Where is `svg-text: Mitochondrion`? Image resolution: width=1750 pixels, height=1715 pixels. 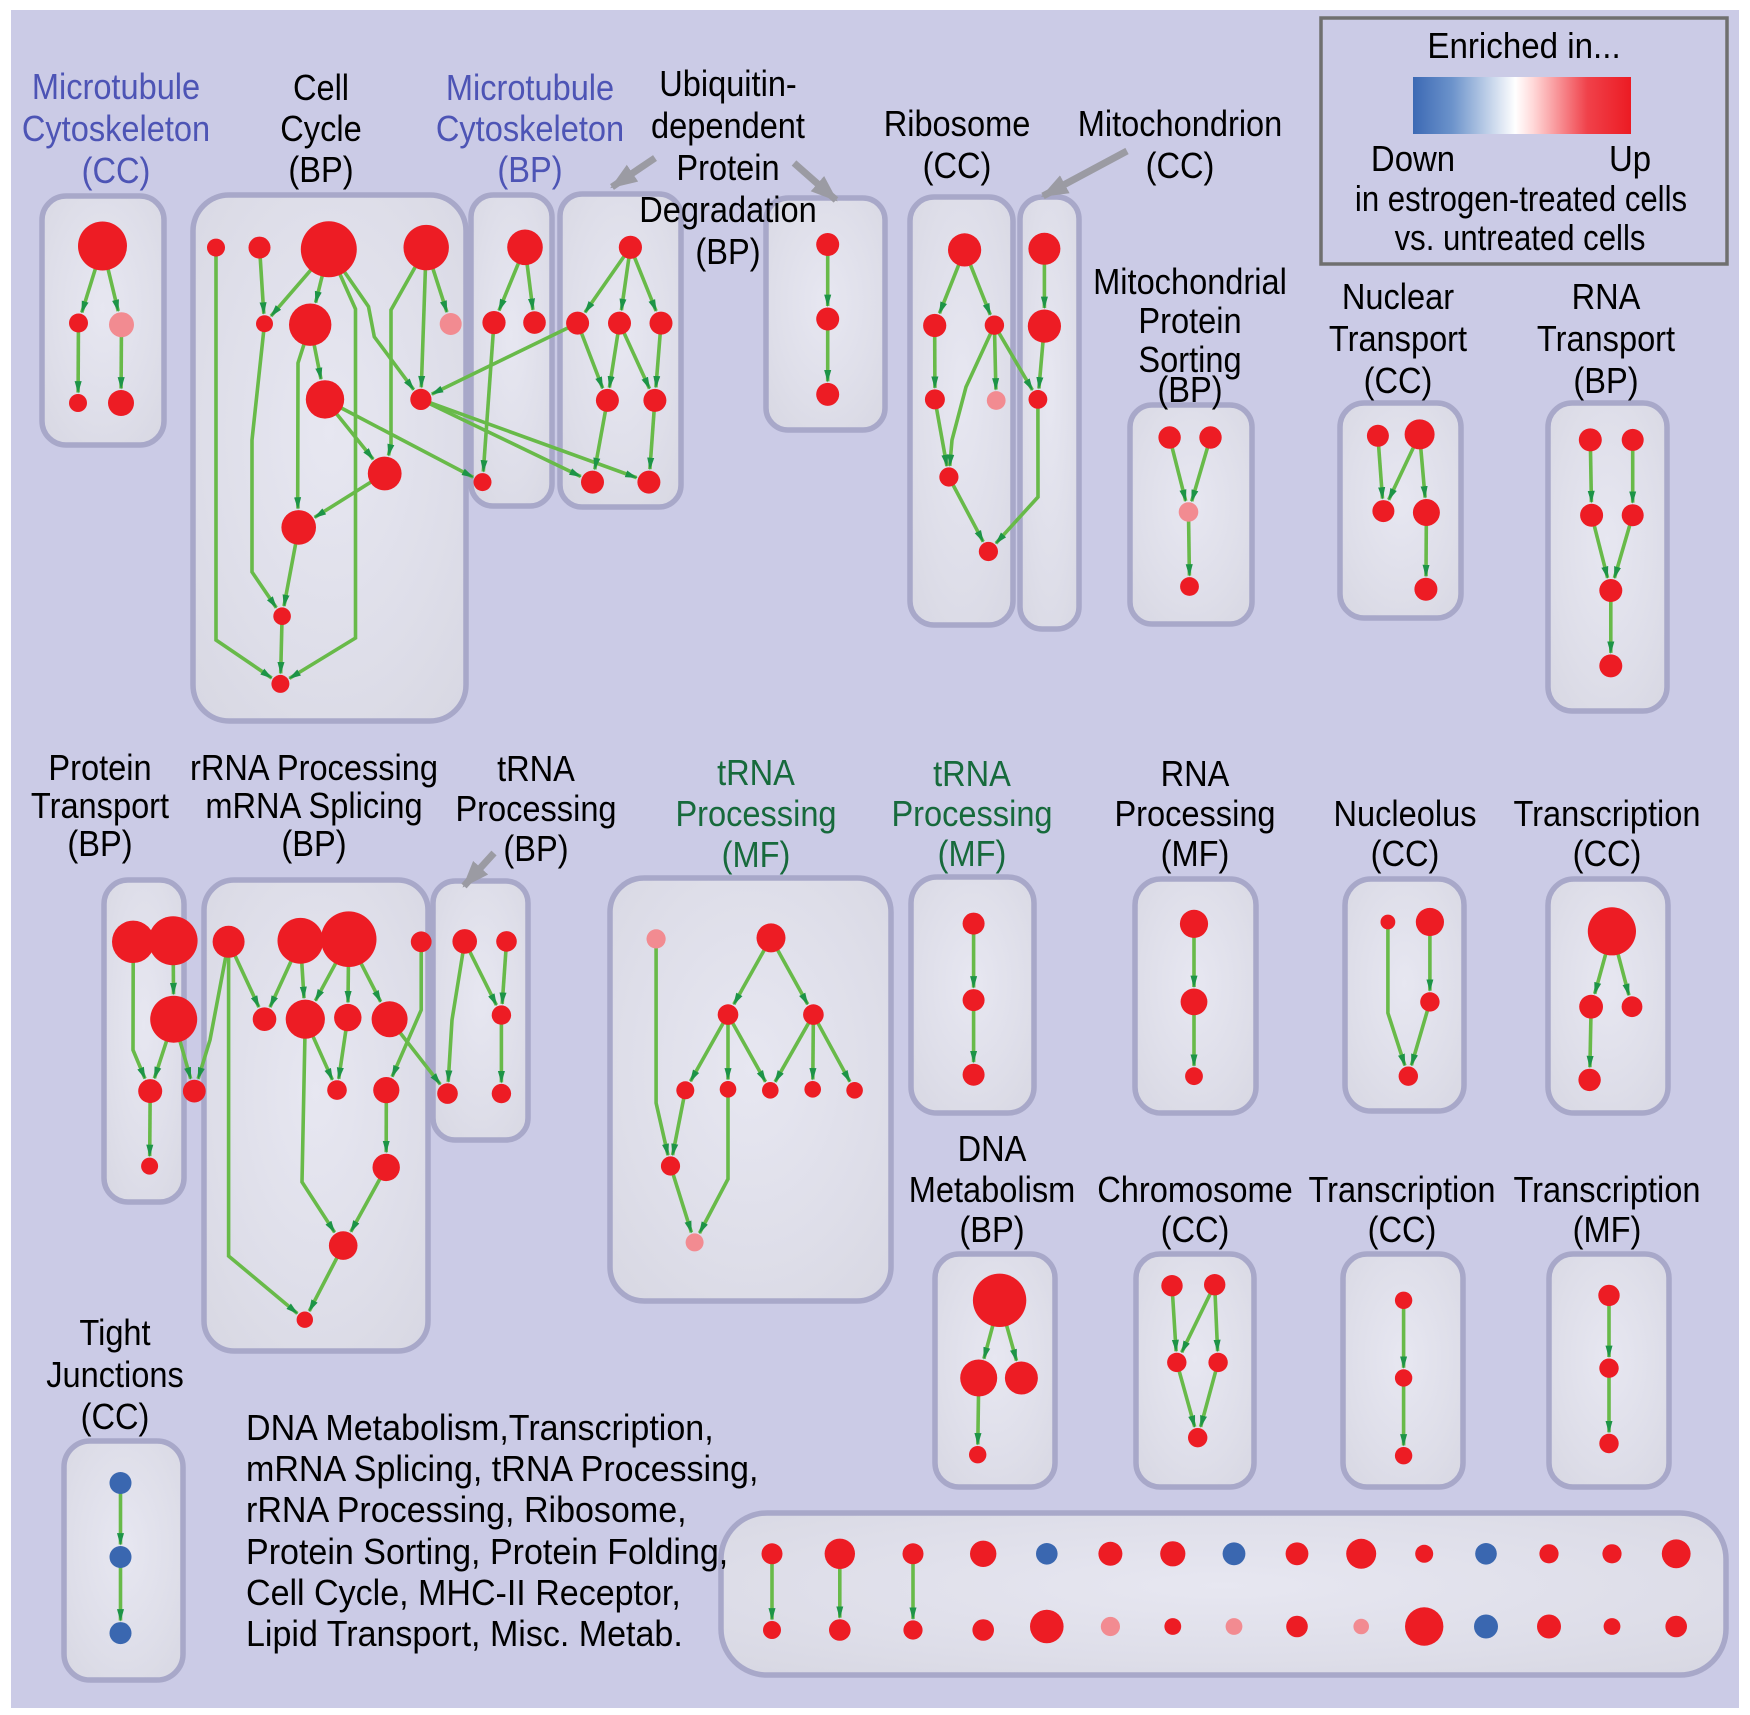
svg-text: Mitochondrion is located at coordinates (1180, 124).